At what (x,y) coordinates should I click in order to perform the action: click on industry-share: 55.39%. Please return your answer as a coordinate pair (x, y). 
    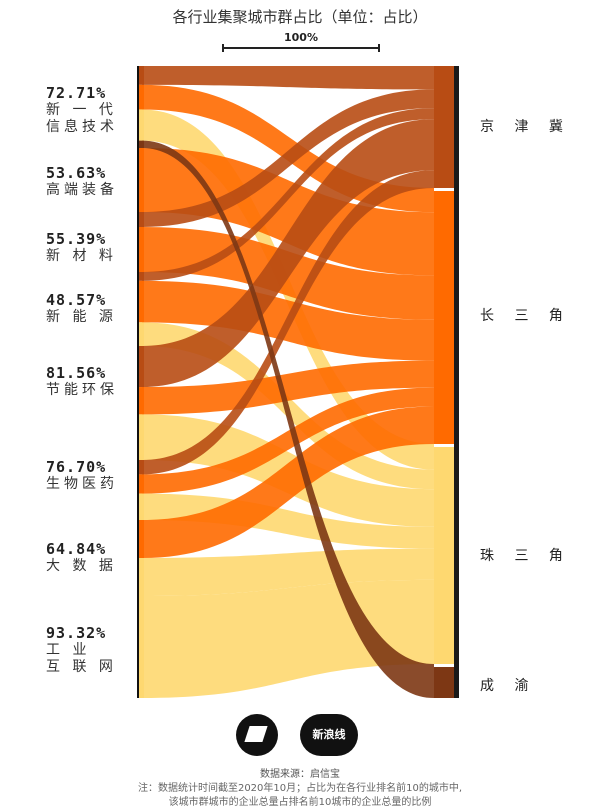
    Looking at the image, I should click on (76, 239).